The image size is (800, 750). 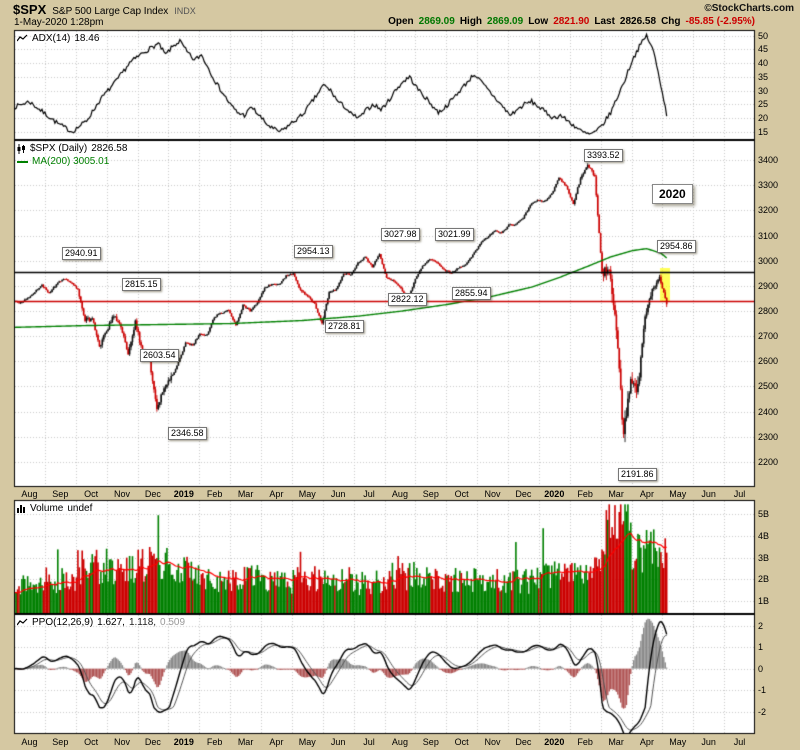 What do you see at coordinates (110, 11) in the screenshot?
I see `symbol-name: S&P 500 Large Cap Index` at bounding box center [110, 11].